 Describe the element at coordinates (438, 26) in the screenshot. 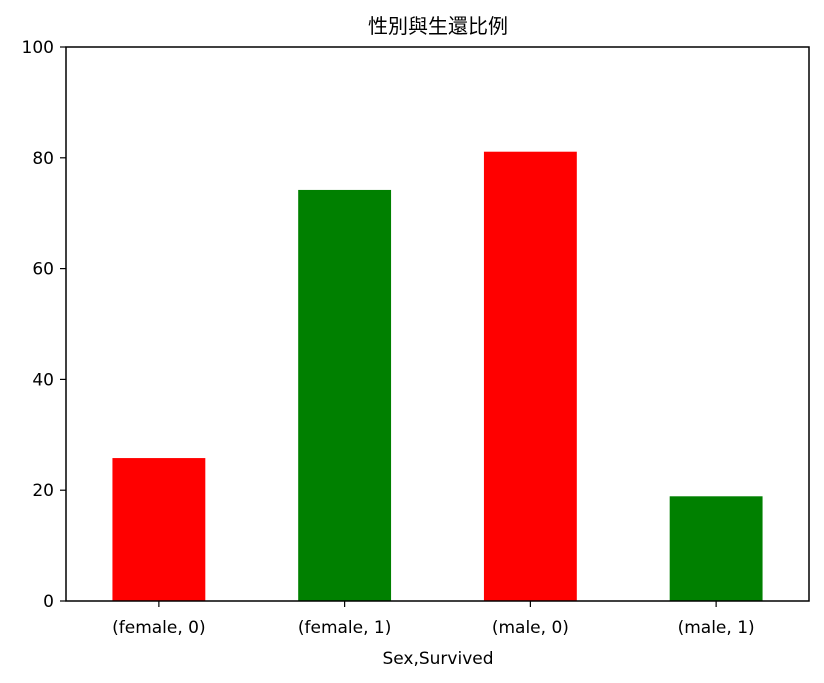

I see `chart-title: 性別與生還比例` at that location.